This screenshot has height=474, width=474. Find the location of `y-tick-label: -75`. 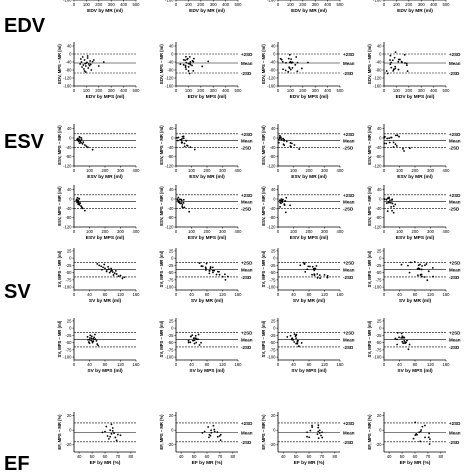

y-tick-label: -75 is located at coordinates (68, 349).